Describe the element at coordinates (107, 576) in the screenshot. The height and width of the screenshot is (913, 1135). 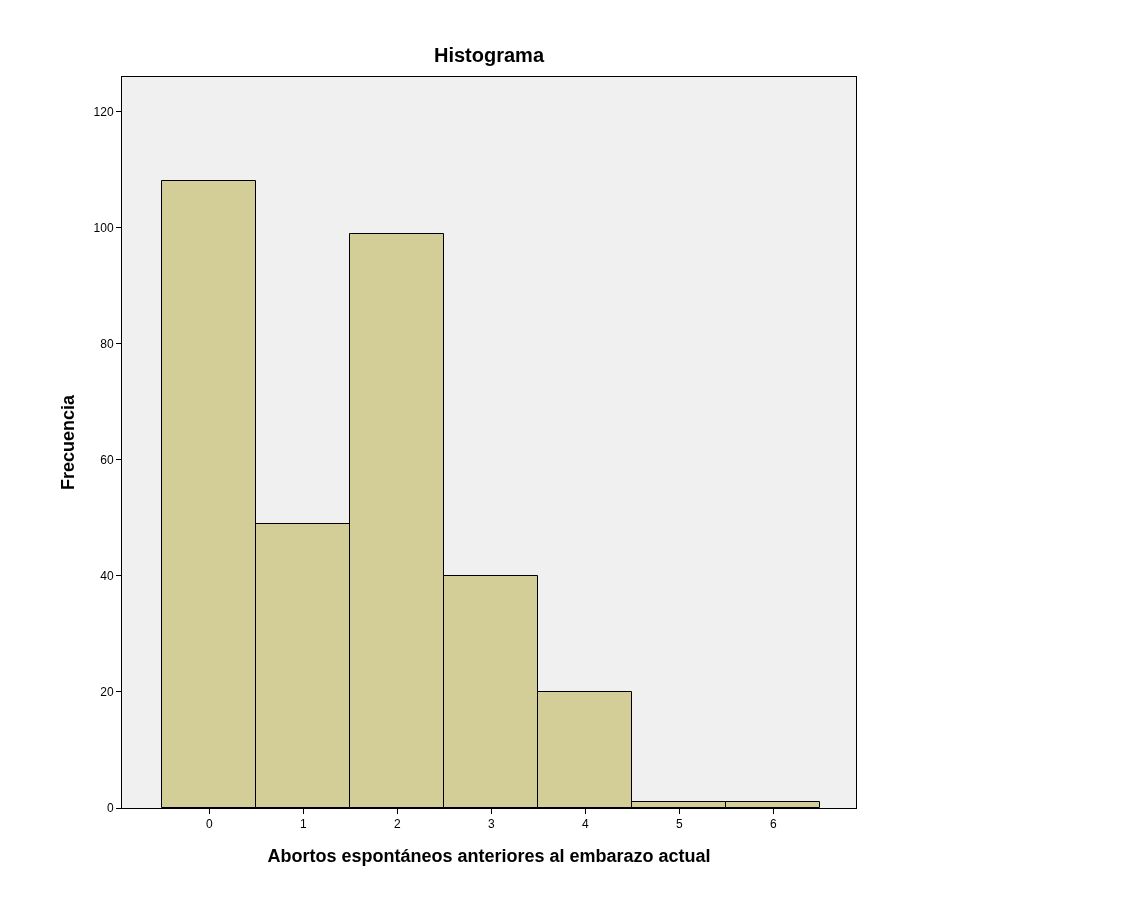
I see `y-tick-label: 40` at that location.